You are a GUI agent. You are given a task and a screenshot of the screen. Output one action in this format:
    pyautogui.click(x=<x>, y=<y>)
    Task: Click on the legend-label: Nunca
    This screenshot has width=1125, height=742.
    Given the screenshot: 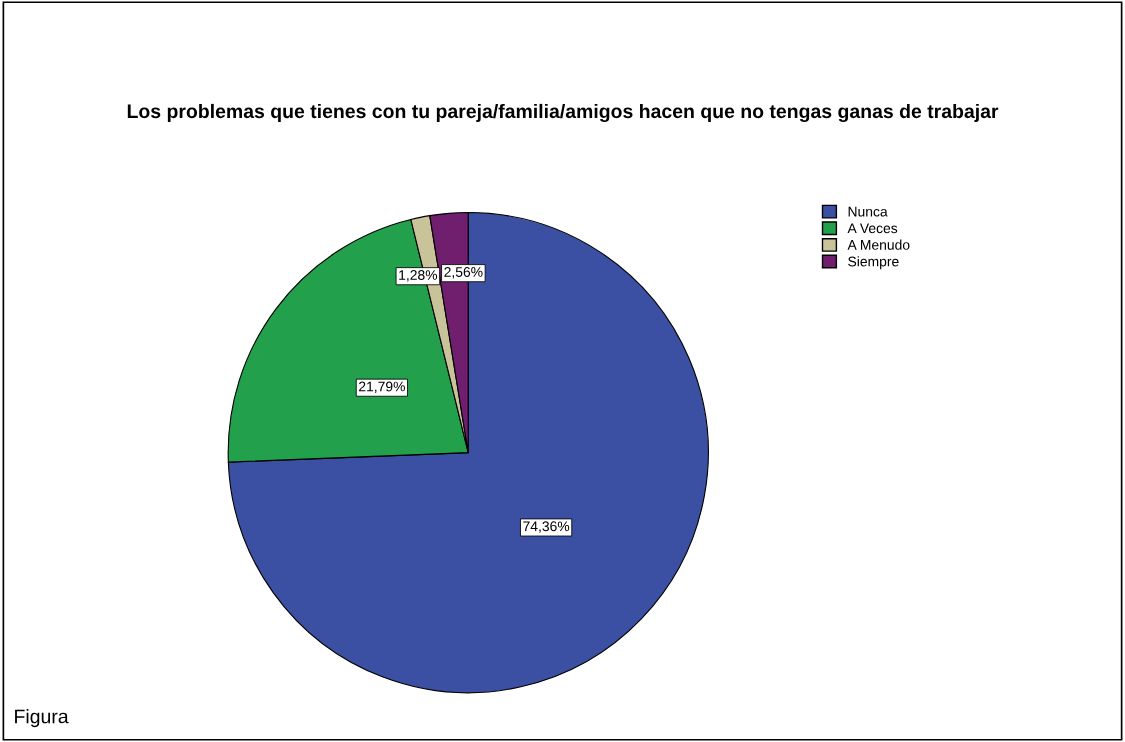 What is the action you would take?
    pyautogui.click(x=868, y=211)
    